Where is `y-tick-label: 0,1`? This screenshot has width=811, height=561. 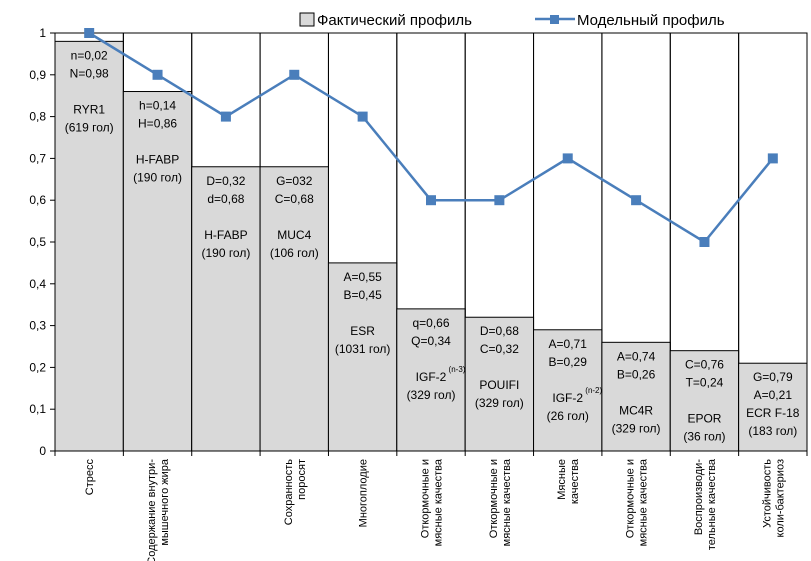 y-tick-label: 0,1 is located at coordinates (37, 409).